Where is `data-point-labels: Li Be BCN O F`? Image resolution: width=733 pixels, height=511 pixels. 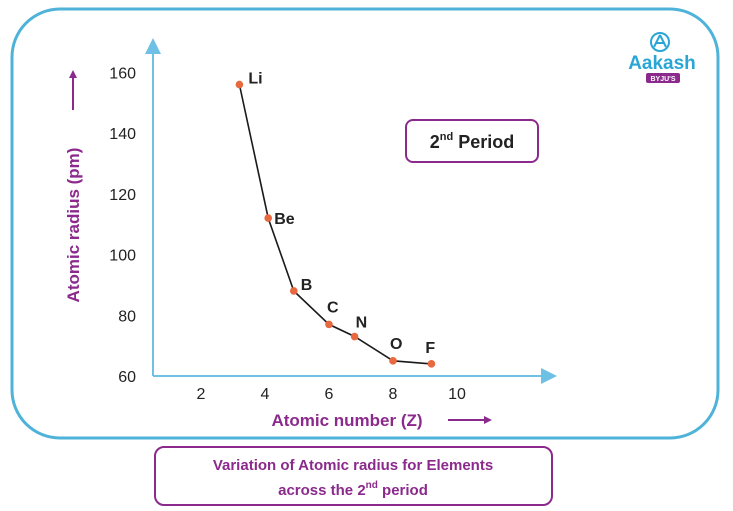
data-point-labels: Li Be BCN O F is located at coordinates (341, 214).